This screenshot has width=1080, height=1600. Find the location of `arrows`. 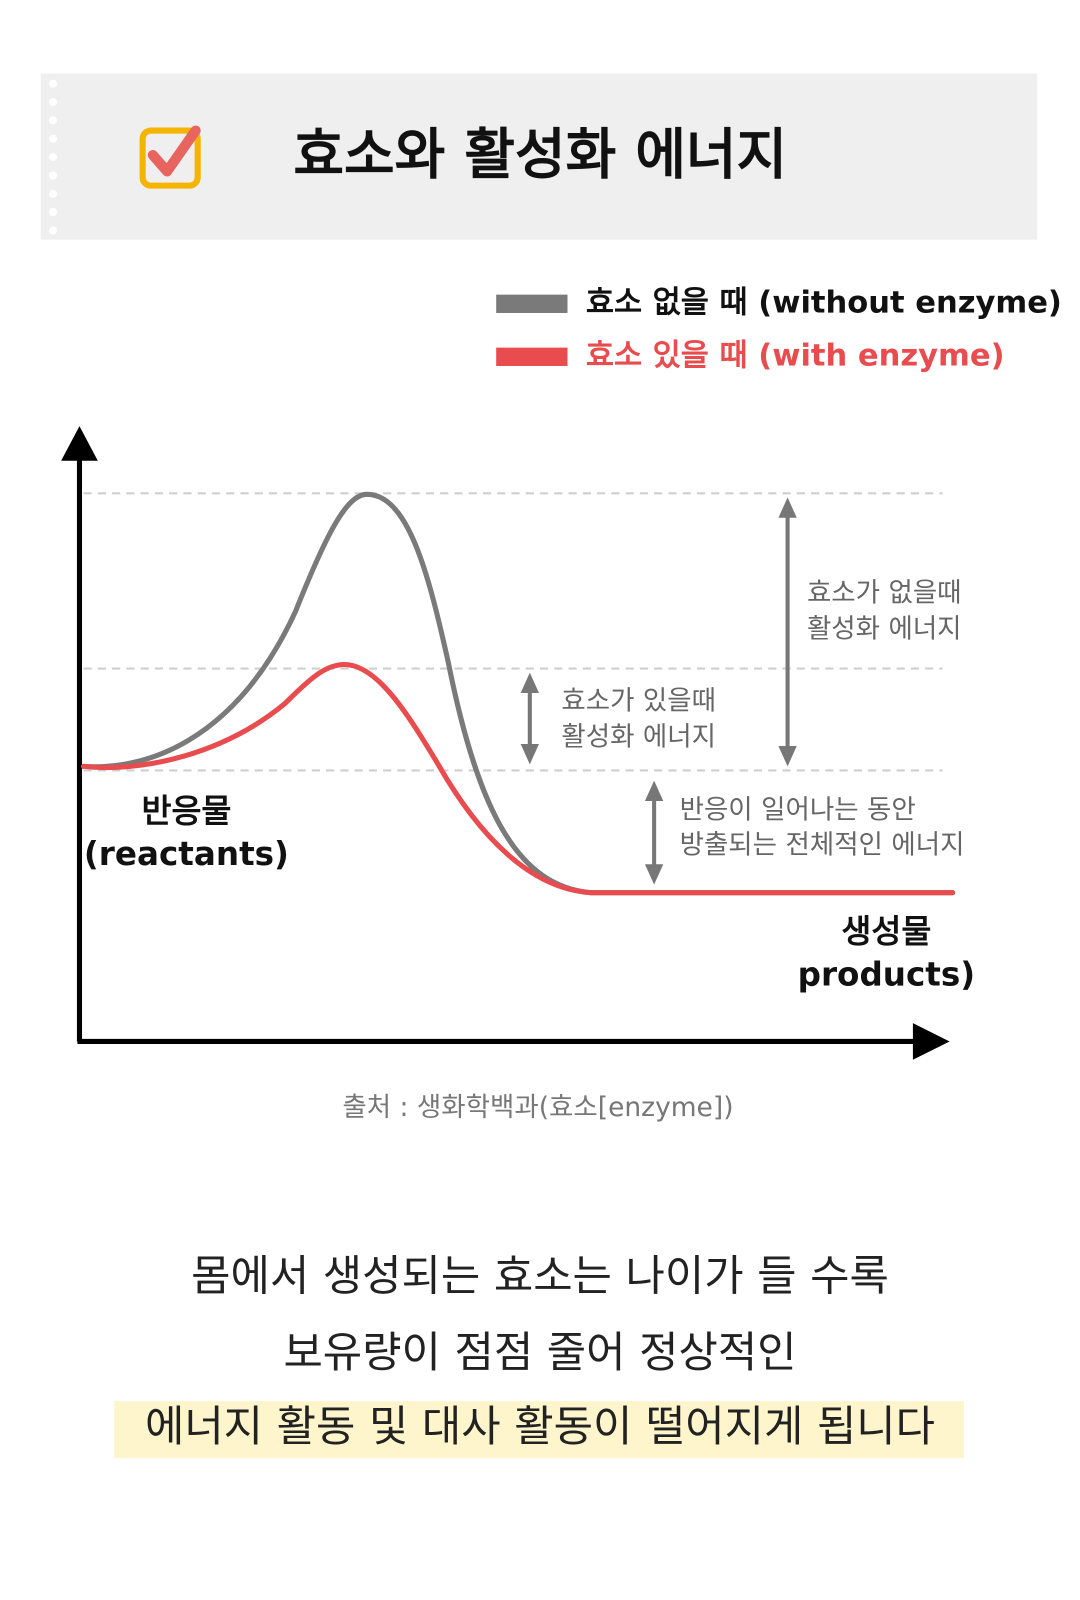

arrows is located at coordinates (658, 691).